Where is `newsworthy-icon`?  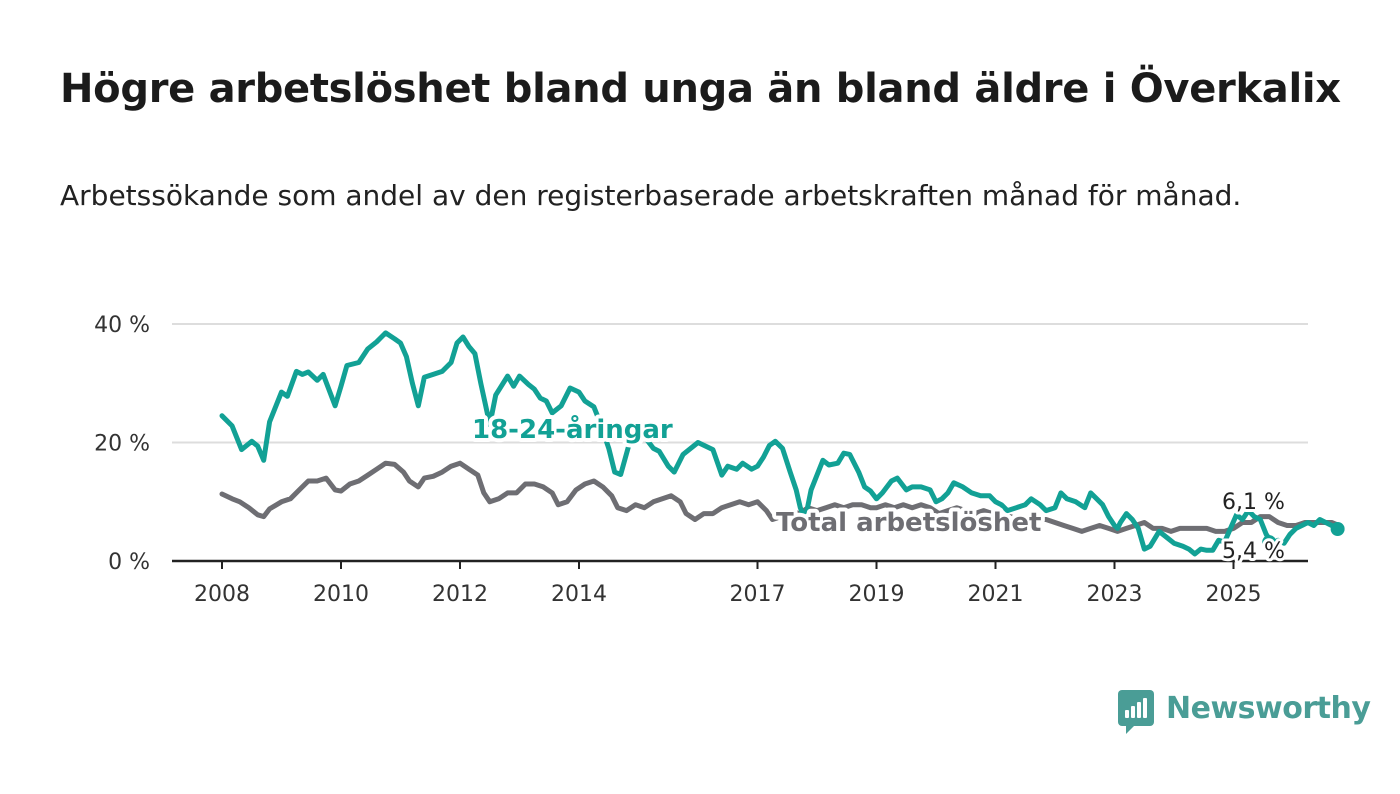 newsworthy-icon is located at coordinates (1136, 712).